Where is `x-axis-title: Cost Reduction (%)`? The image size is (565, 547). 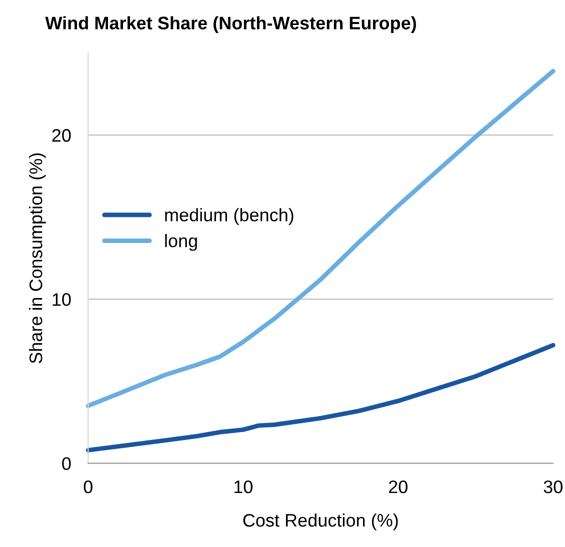
x-axis-title: Cost Reduction (%) is located at coordinates (320, 521).